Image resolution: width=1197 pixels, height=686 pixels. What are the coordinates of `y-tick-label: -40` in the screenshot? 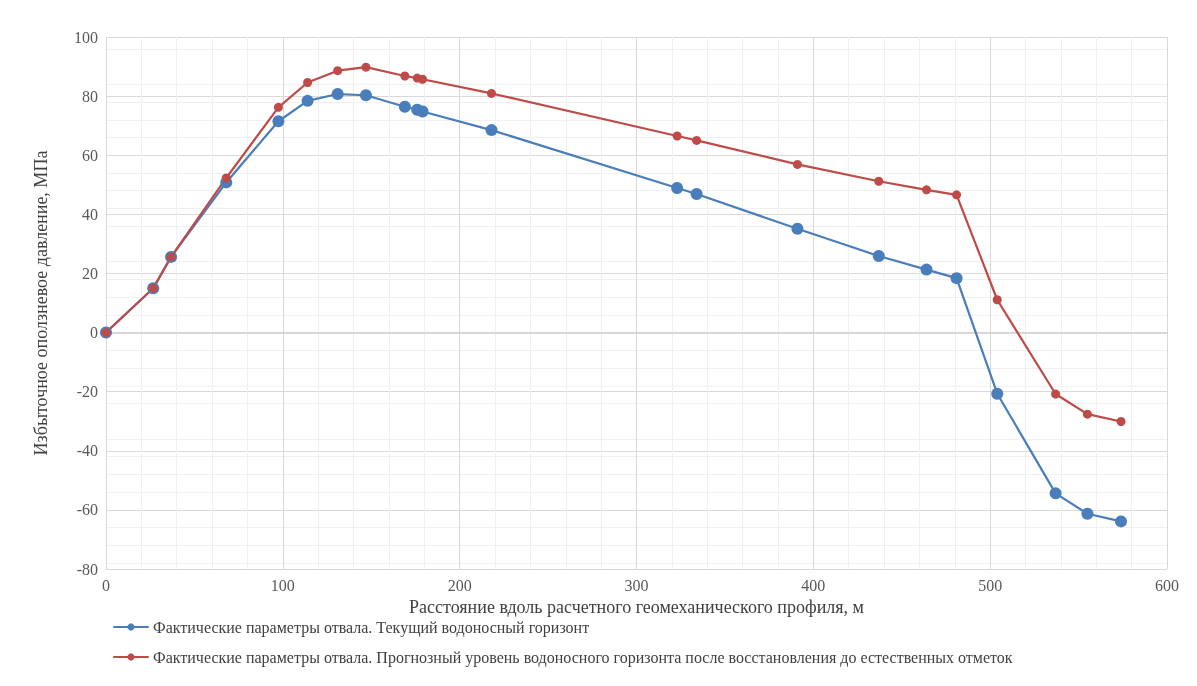 It's located at (87, 451).